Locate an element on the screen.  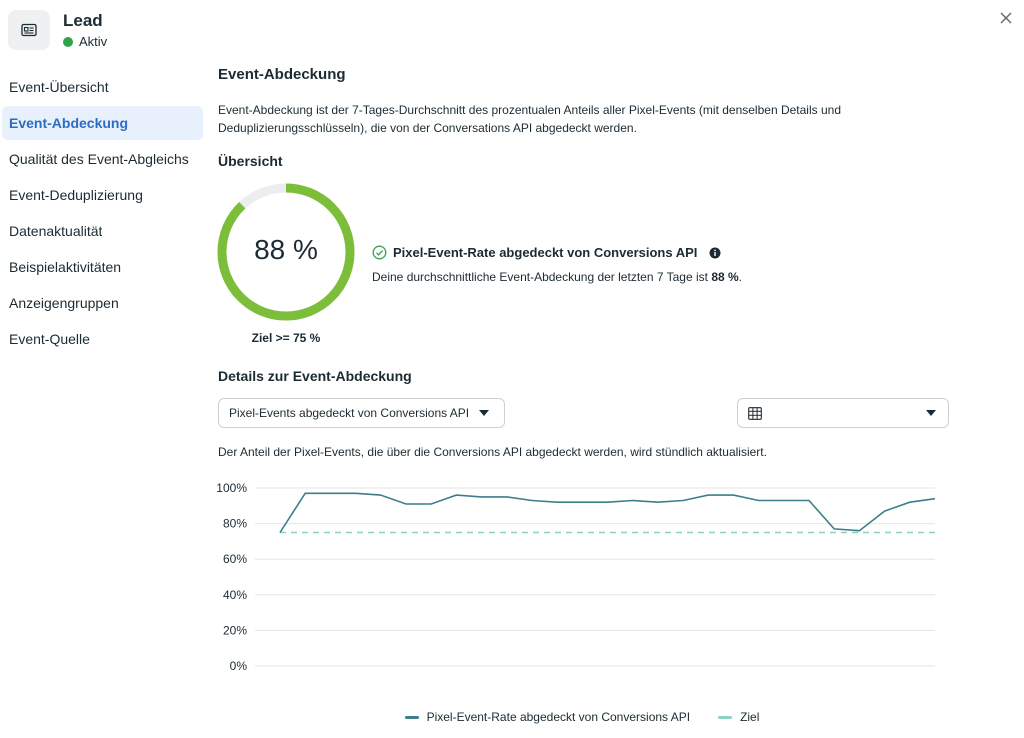
status-label: Aktiv is located at coordinates (93, 41).